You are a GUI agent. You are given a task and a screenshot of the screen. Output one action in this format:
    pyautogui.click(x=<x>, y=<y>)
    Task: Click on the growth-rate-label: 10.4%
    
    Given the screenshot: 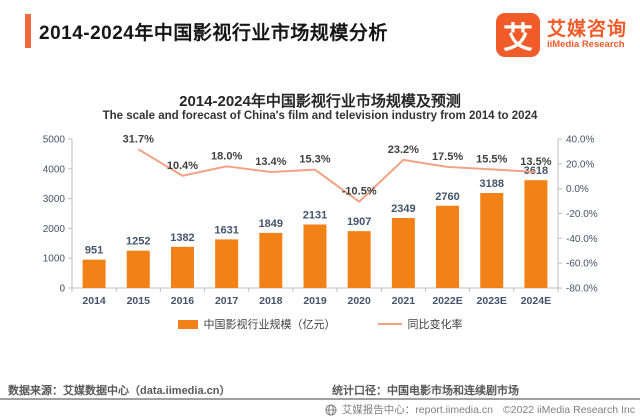 What is the action you would take?
    pyautogui.click(x=182, y=166)
    